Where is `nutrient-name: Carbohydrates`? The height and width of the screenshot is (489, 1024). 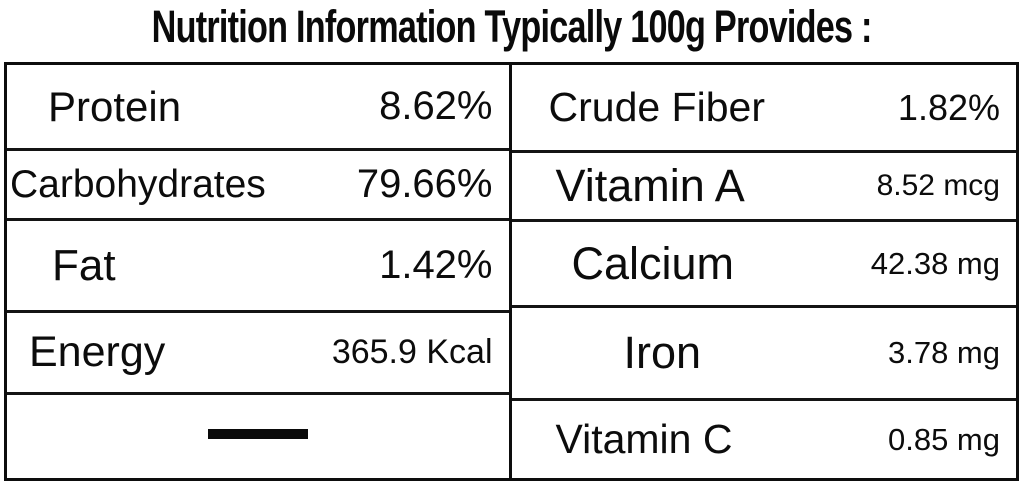 nutrient-name: Carbohydrates is located at coordinates (138, 184).